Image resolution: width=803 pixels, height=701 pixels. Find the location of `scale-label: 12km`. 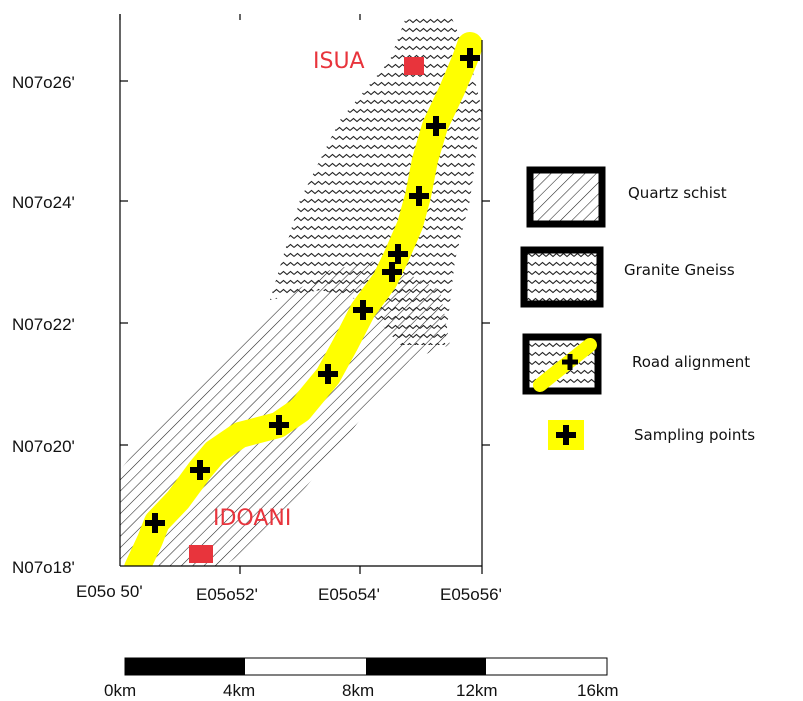

scale-label: 12km is located at coordinates (477, 690).